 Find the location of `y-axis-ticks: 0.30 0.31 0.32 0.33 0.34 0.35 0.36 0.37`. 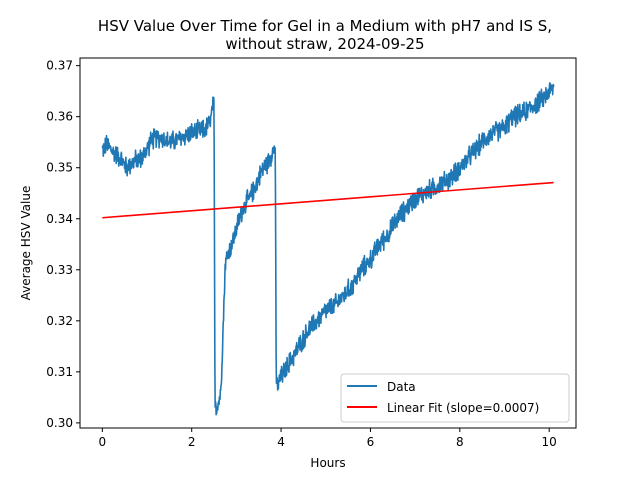

y-axis-ticks: 0.30 0.31 0.32 0.33 0.34 0.35 0.36 0.37 is located at coordinates (63, 244).